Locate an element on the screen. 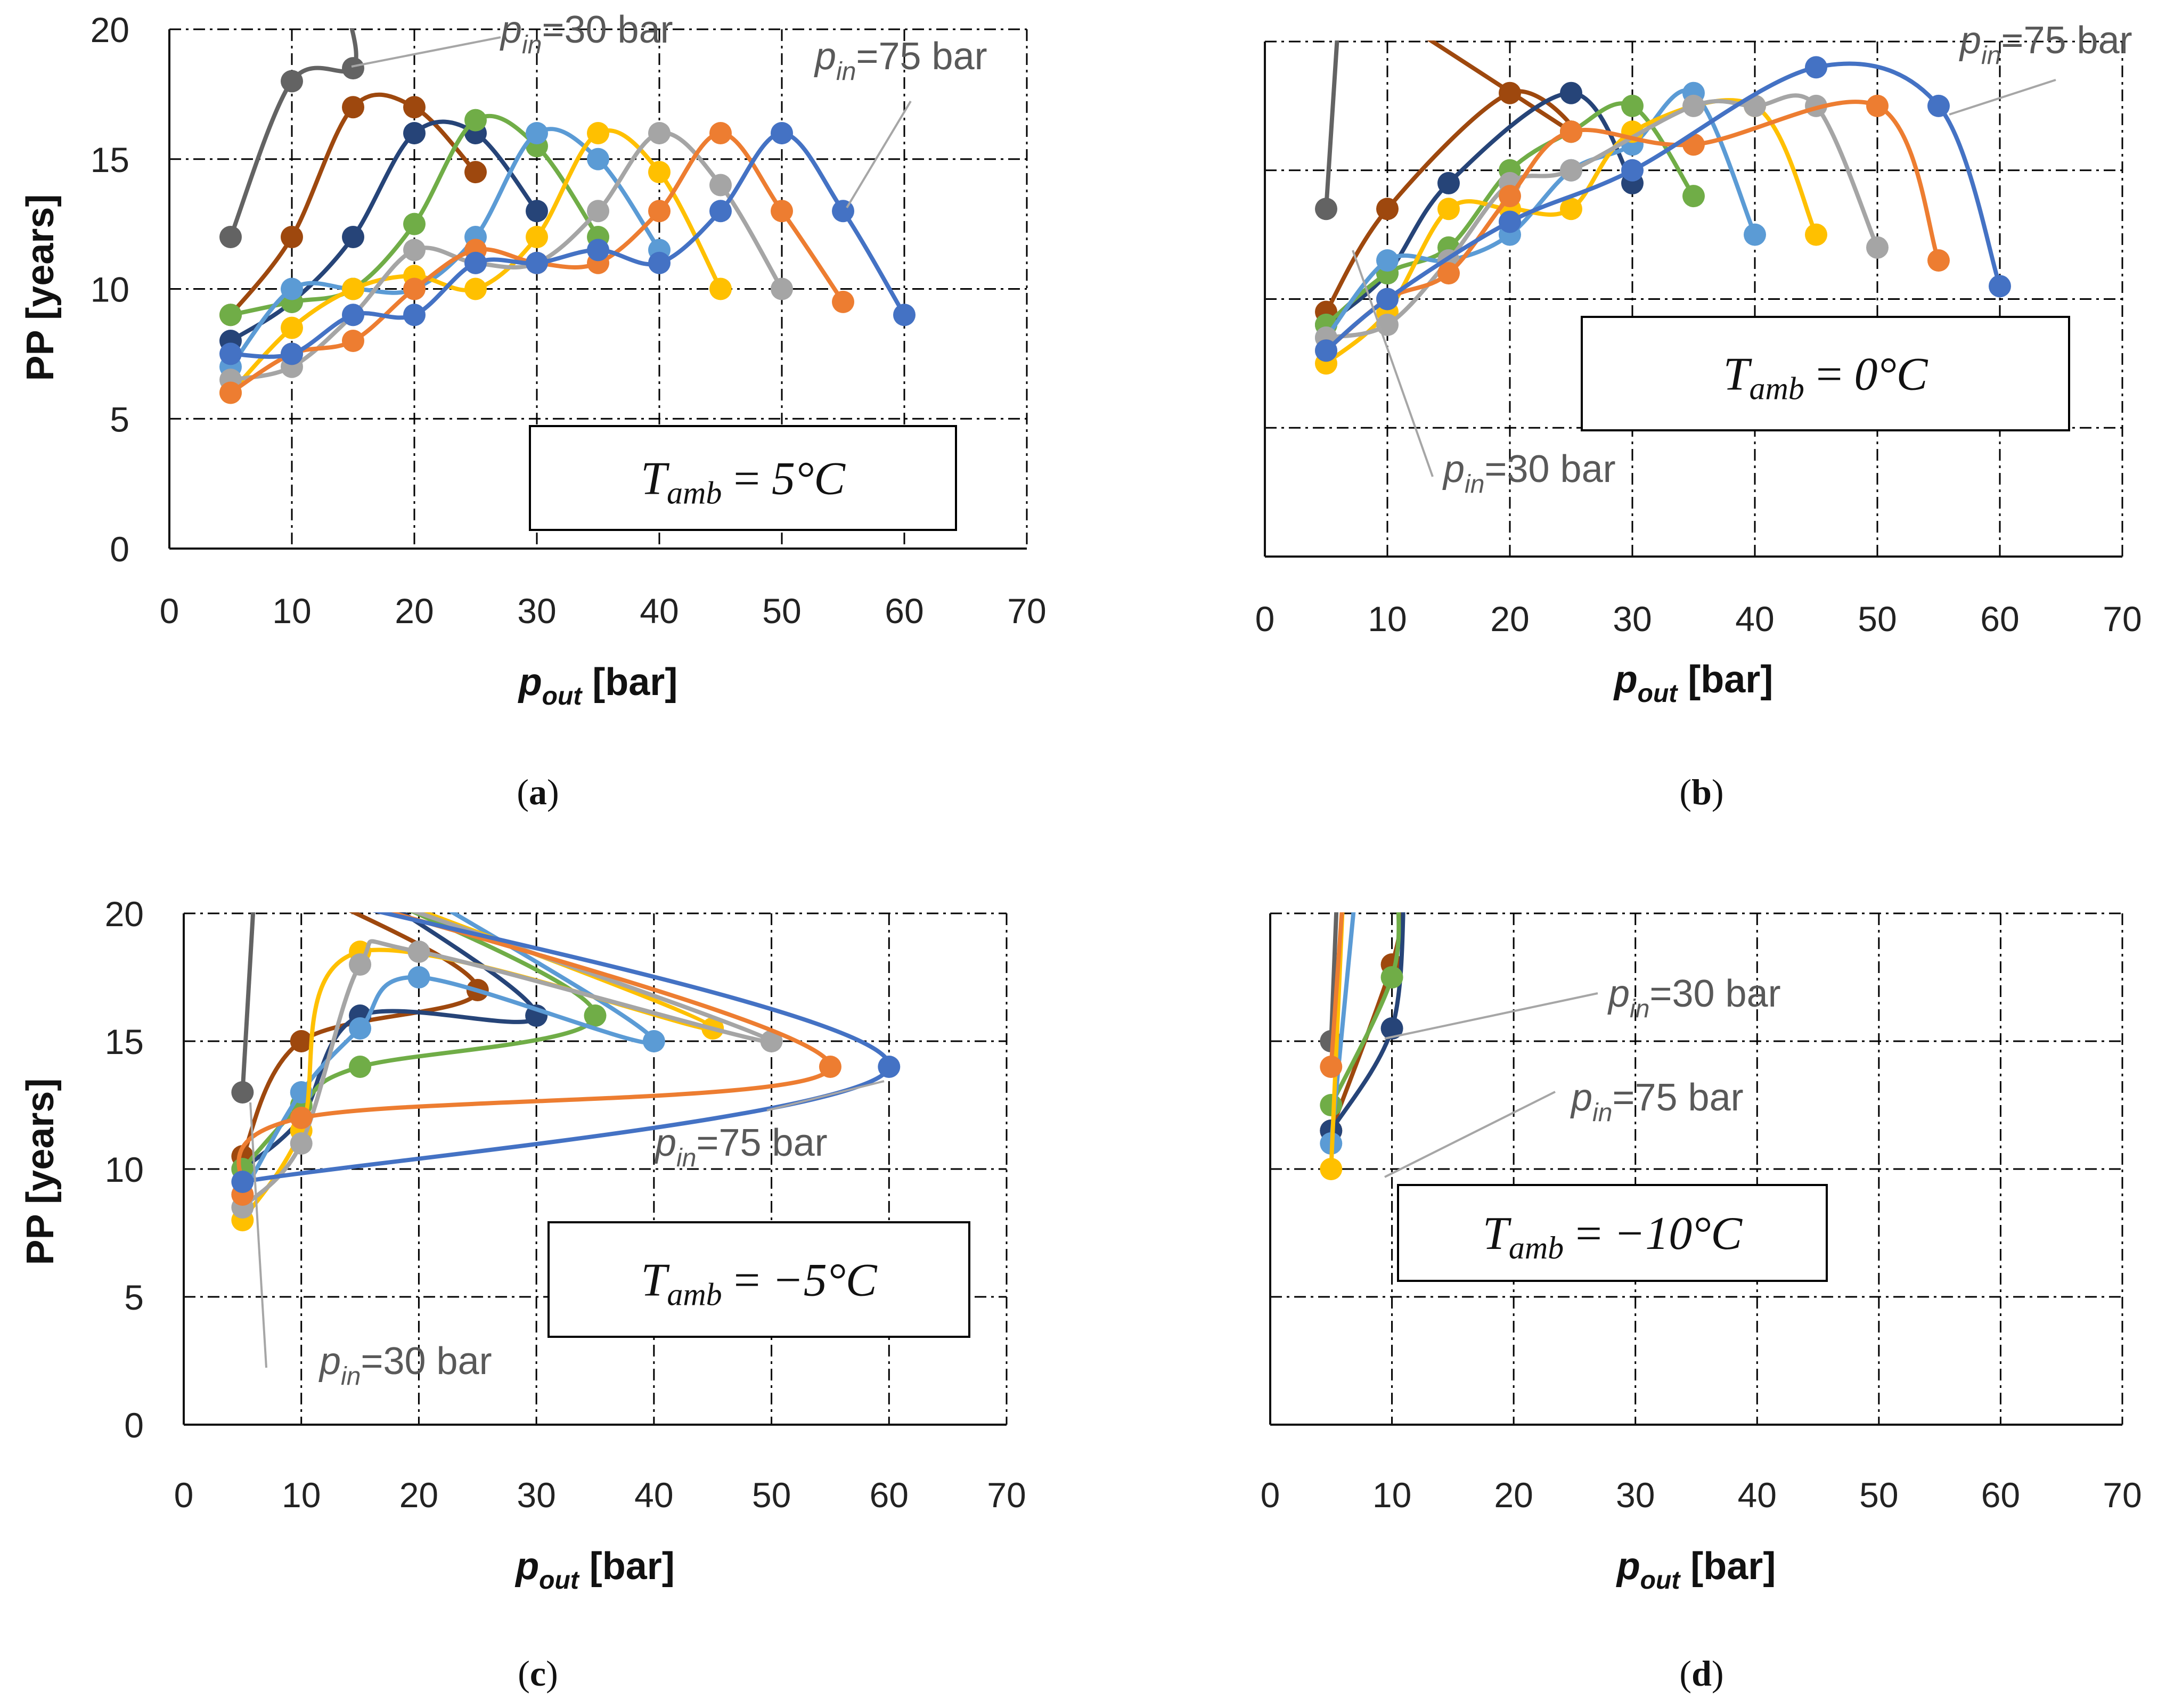 The width and height of the screenshot is (2174, 1708). x-tick-label: 50 is located at coordinates (772, 1495).